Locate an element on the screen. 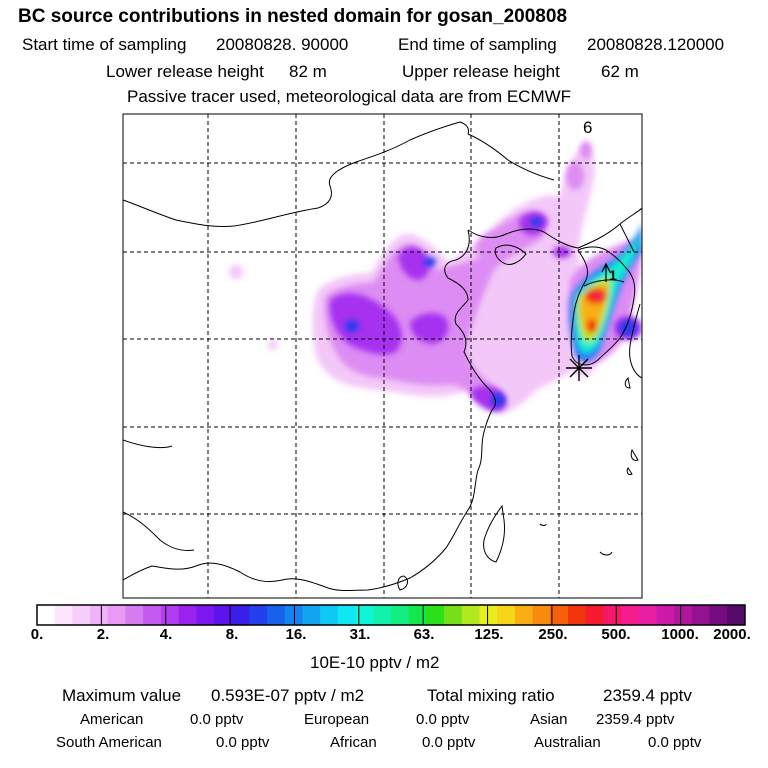 Image resolution: width=768 pixels, height=768 pixels. colorbar-tick: 500. is located at coordinates (616, 634).